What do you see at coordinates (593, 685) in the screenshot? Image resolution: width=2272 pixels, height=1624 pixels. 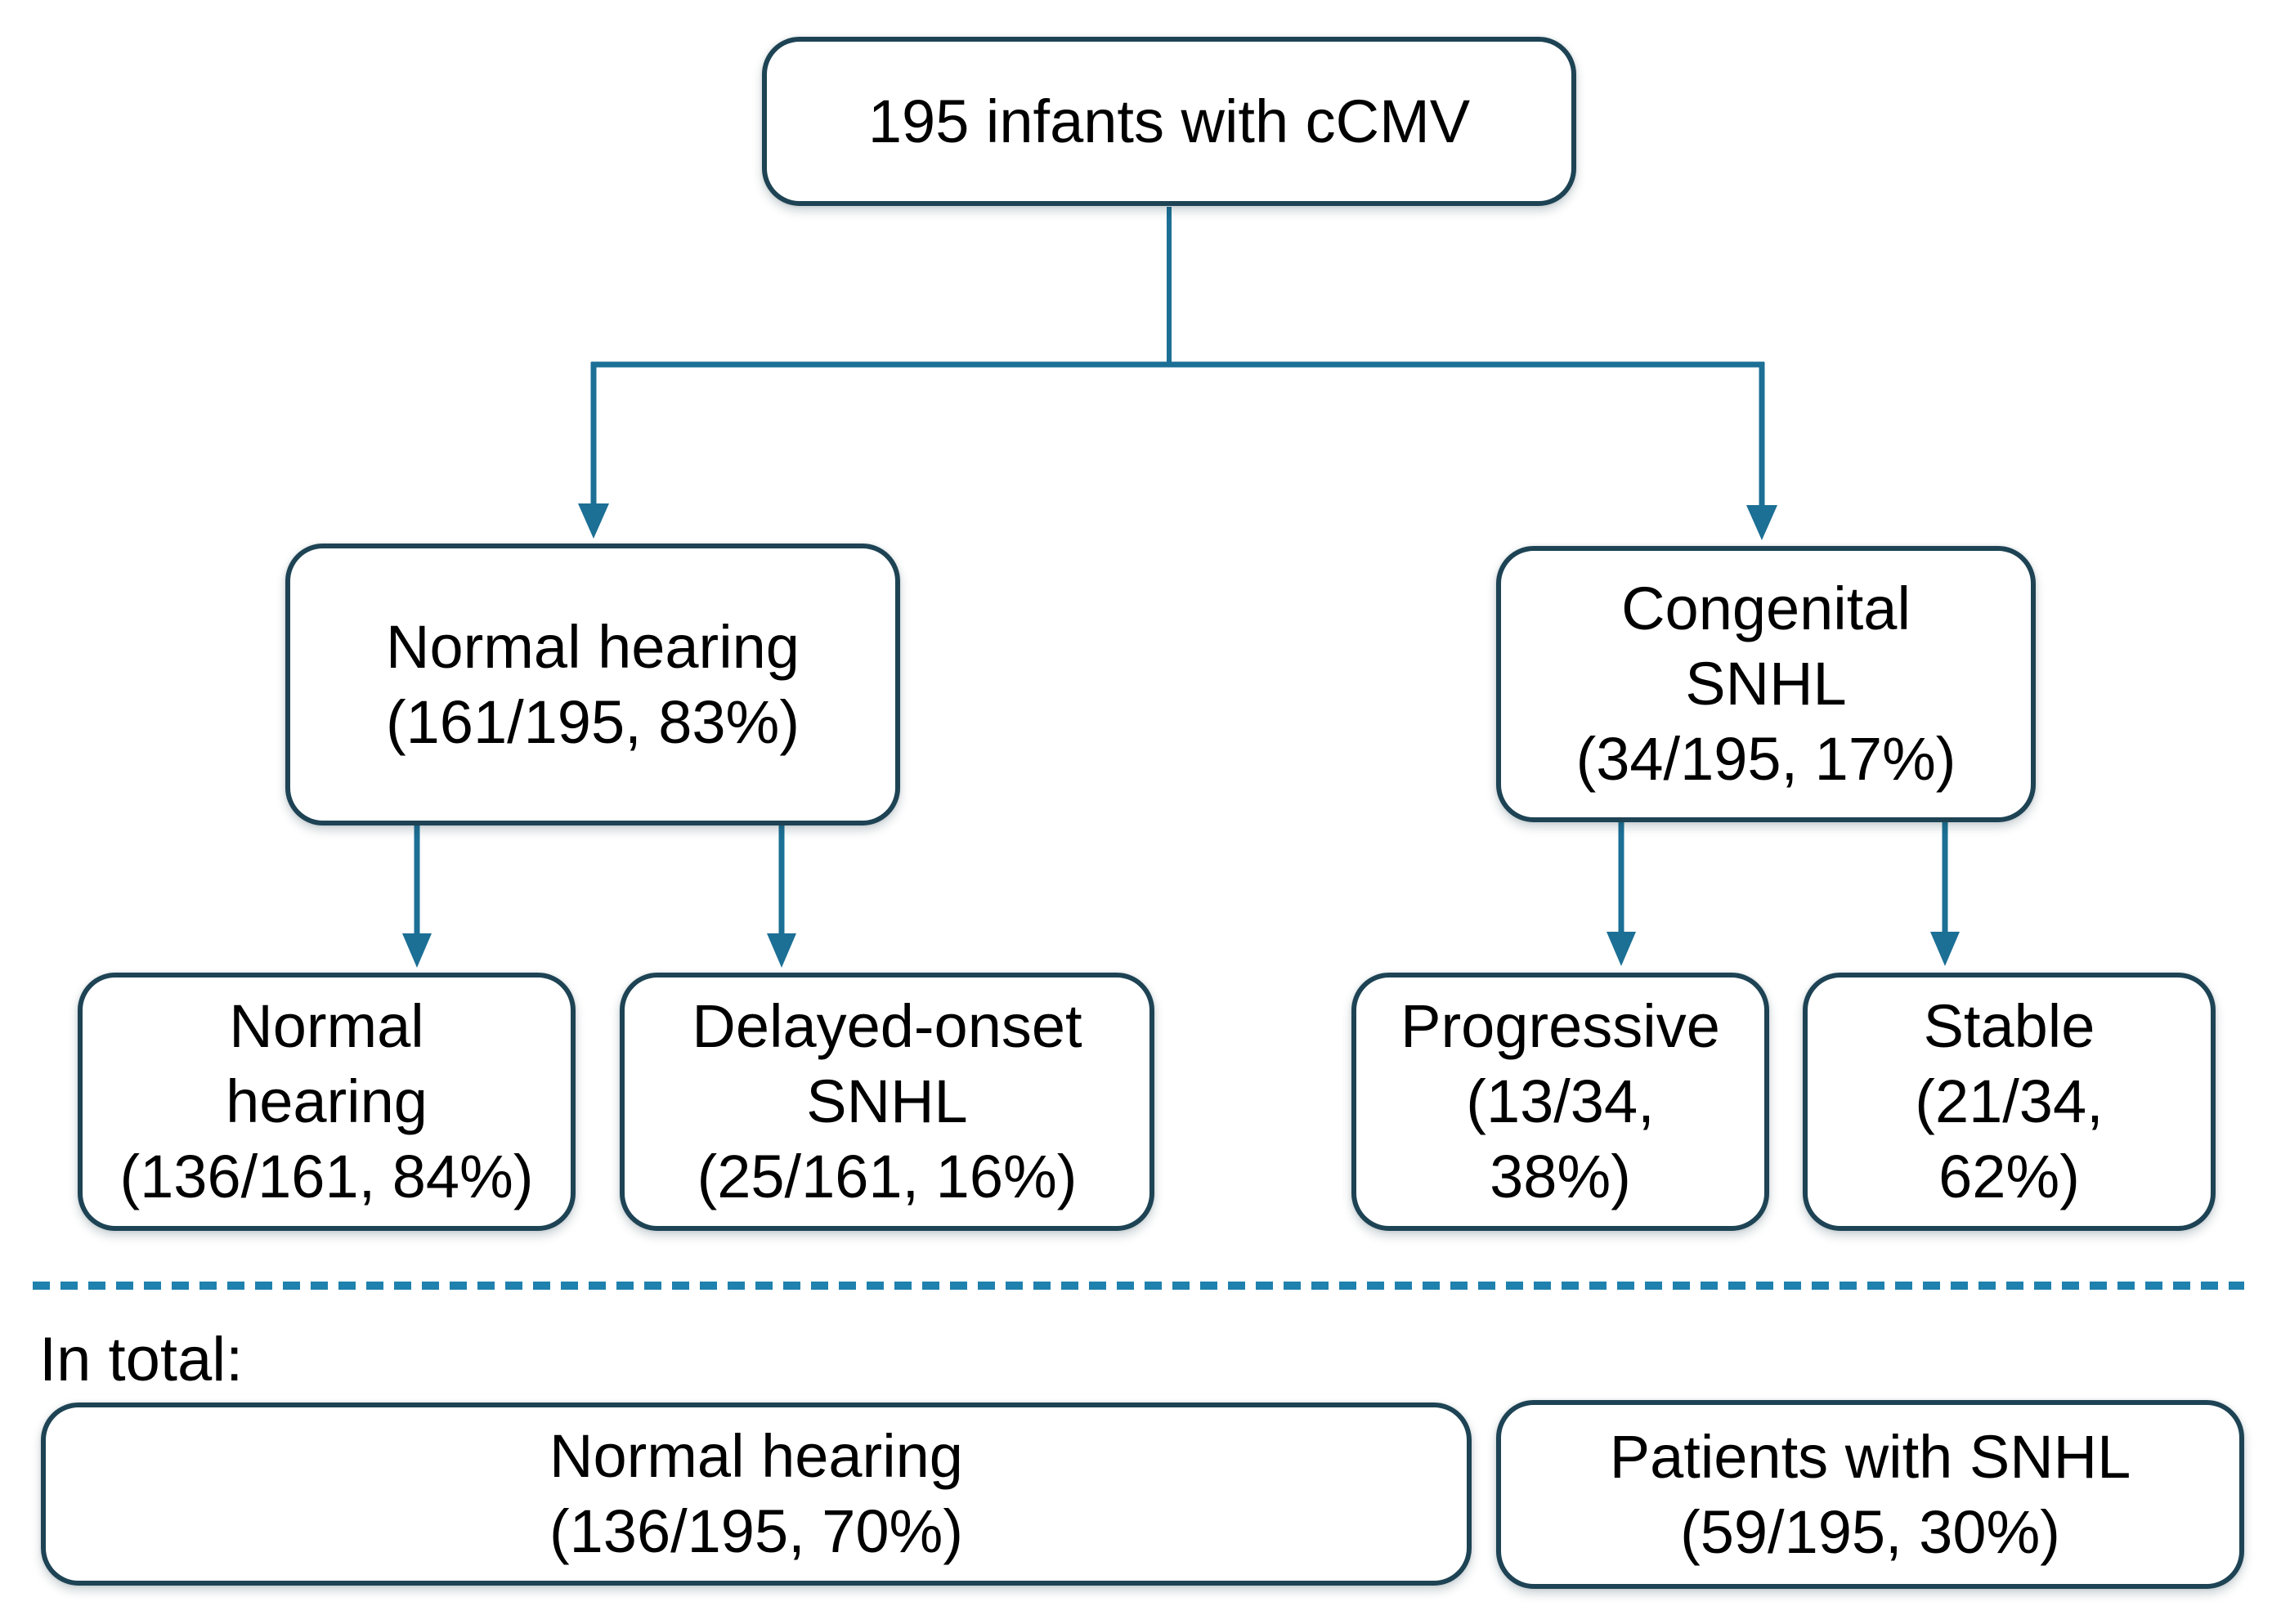 I see `node-normal-hearing-branch: Normal hearing (161/195, 83%)` at bounding box center [593, 685].